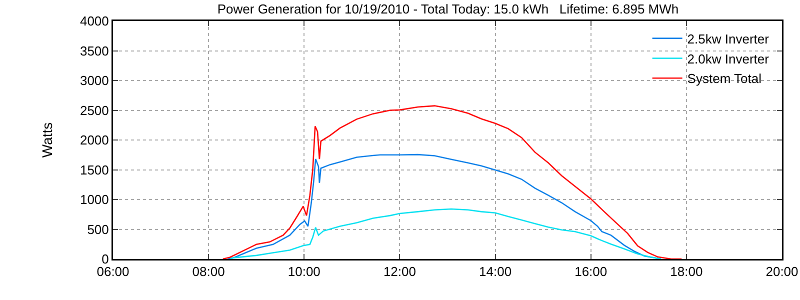 Image resolution: width=800 pixels, height=300 pixels. Describe the element at coordinates (94, 170) in the screenshot. I see `y-tick-label: 1500` at that location.